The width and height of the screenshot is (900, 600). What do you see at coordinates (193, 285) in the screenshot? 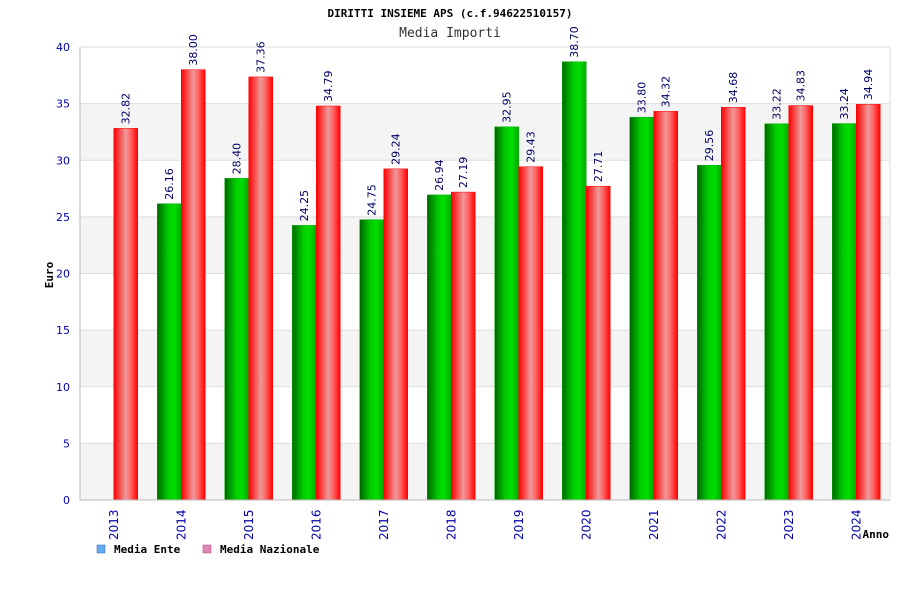
I see `bar-media-nazionale-2014` at bounding box center [193, 285].